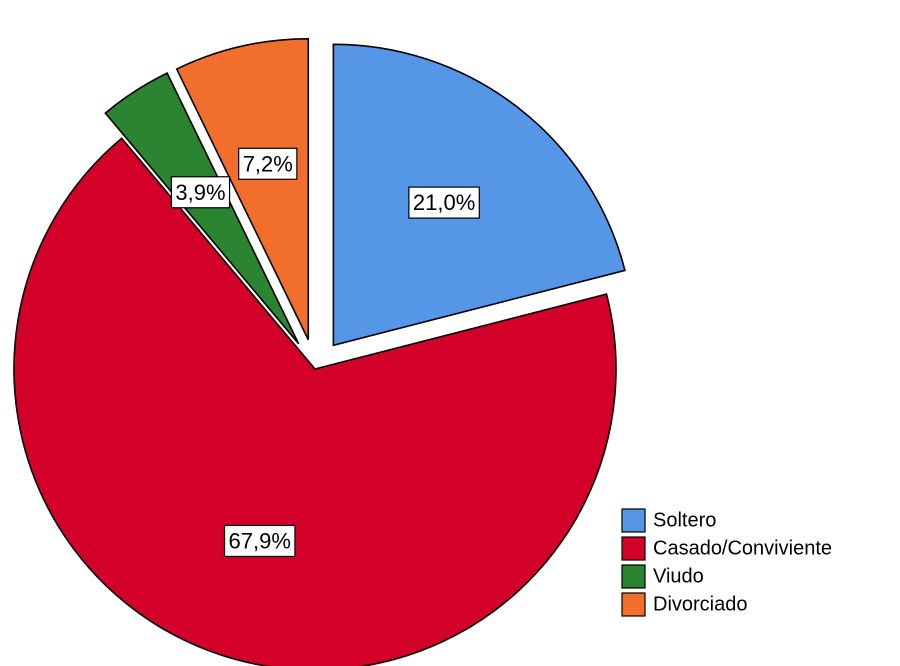  What do you see at coordinates (633, 576) in the screenshot?
I see `legend-swatch-viudo` at bounding box center [633, 576].